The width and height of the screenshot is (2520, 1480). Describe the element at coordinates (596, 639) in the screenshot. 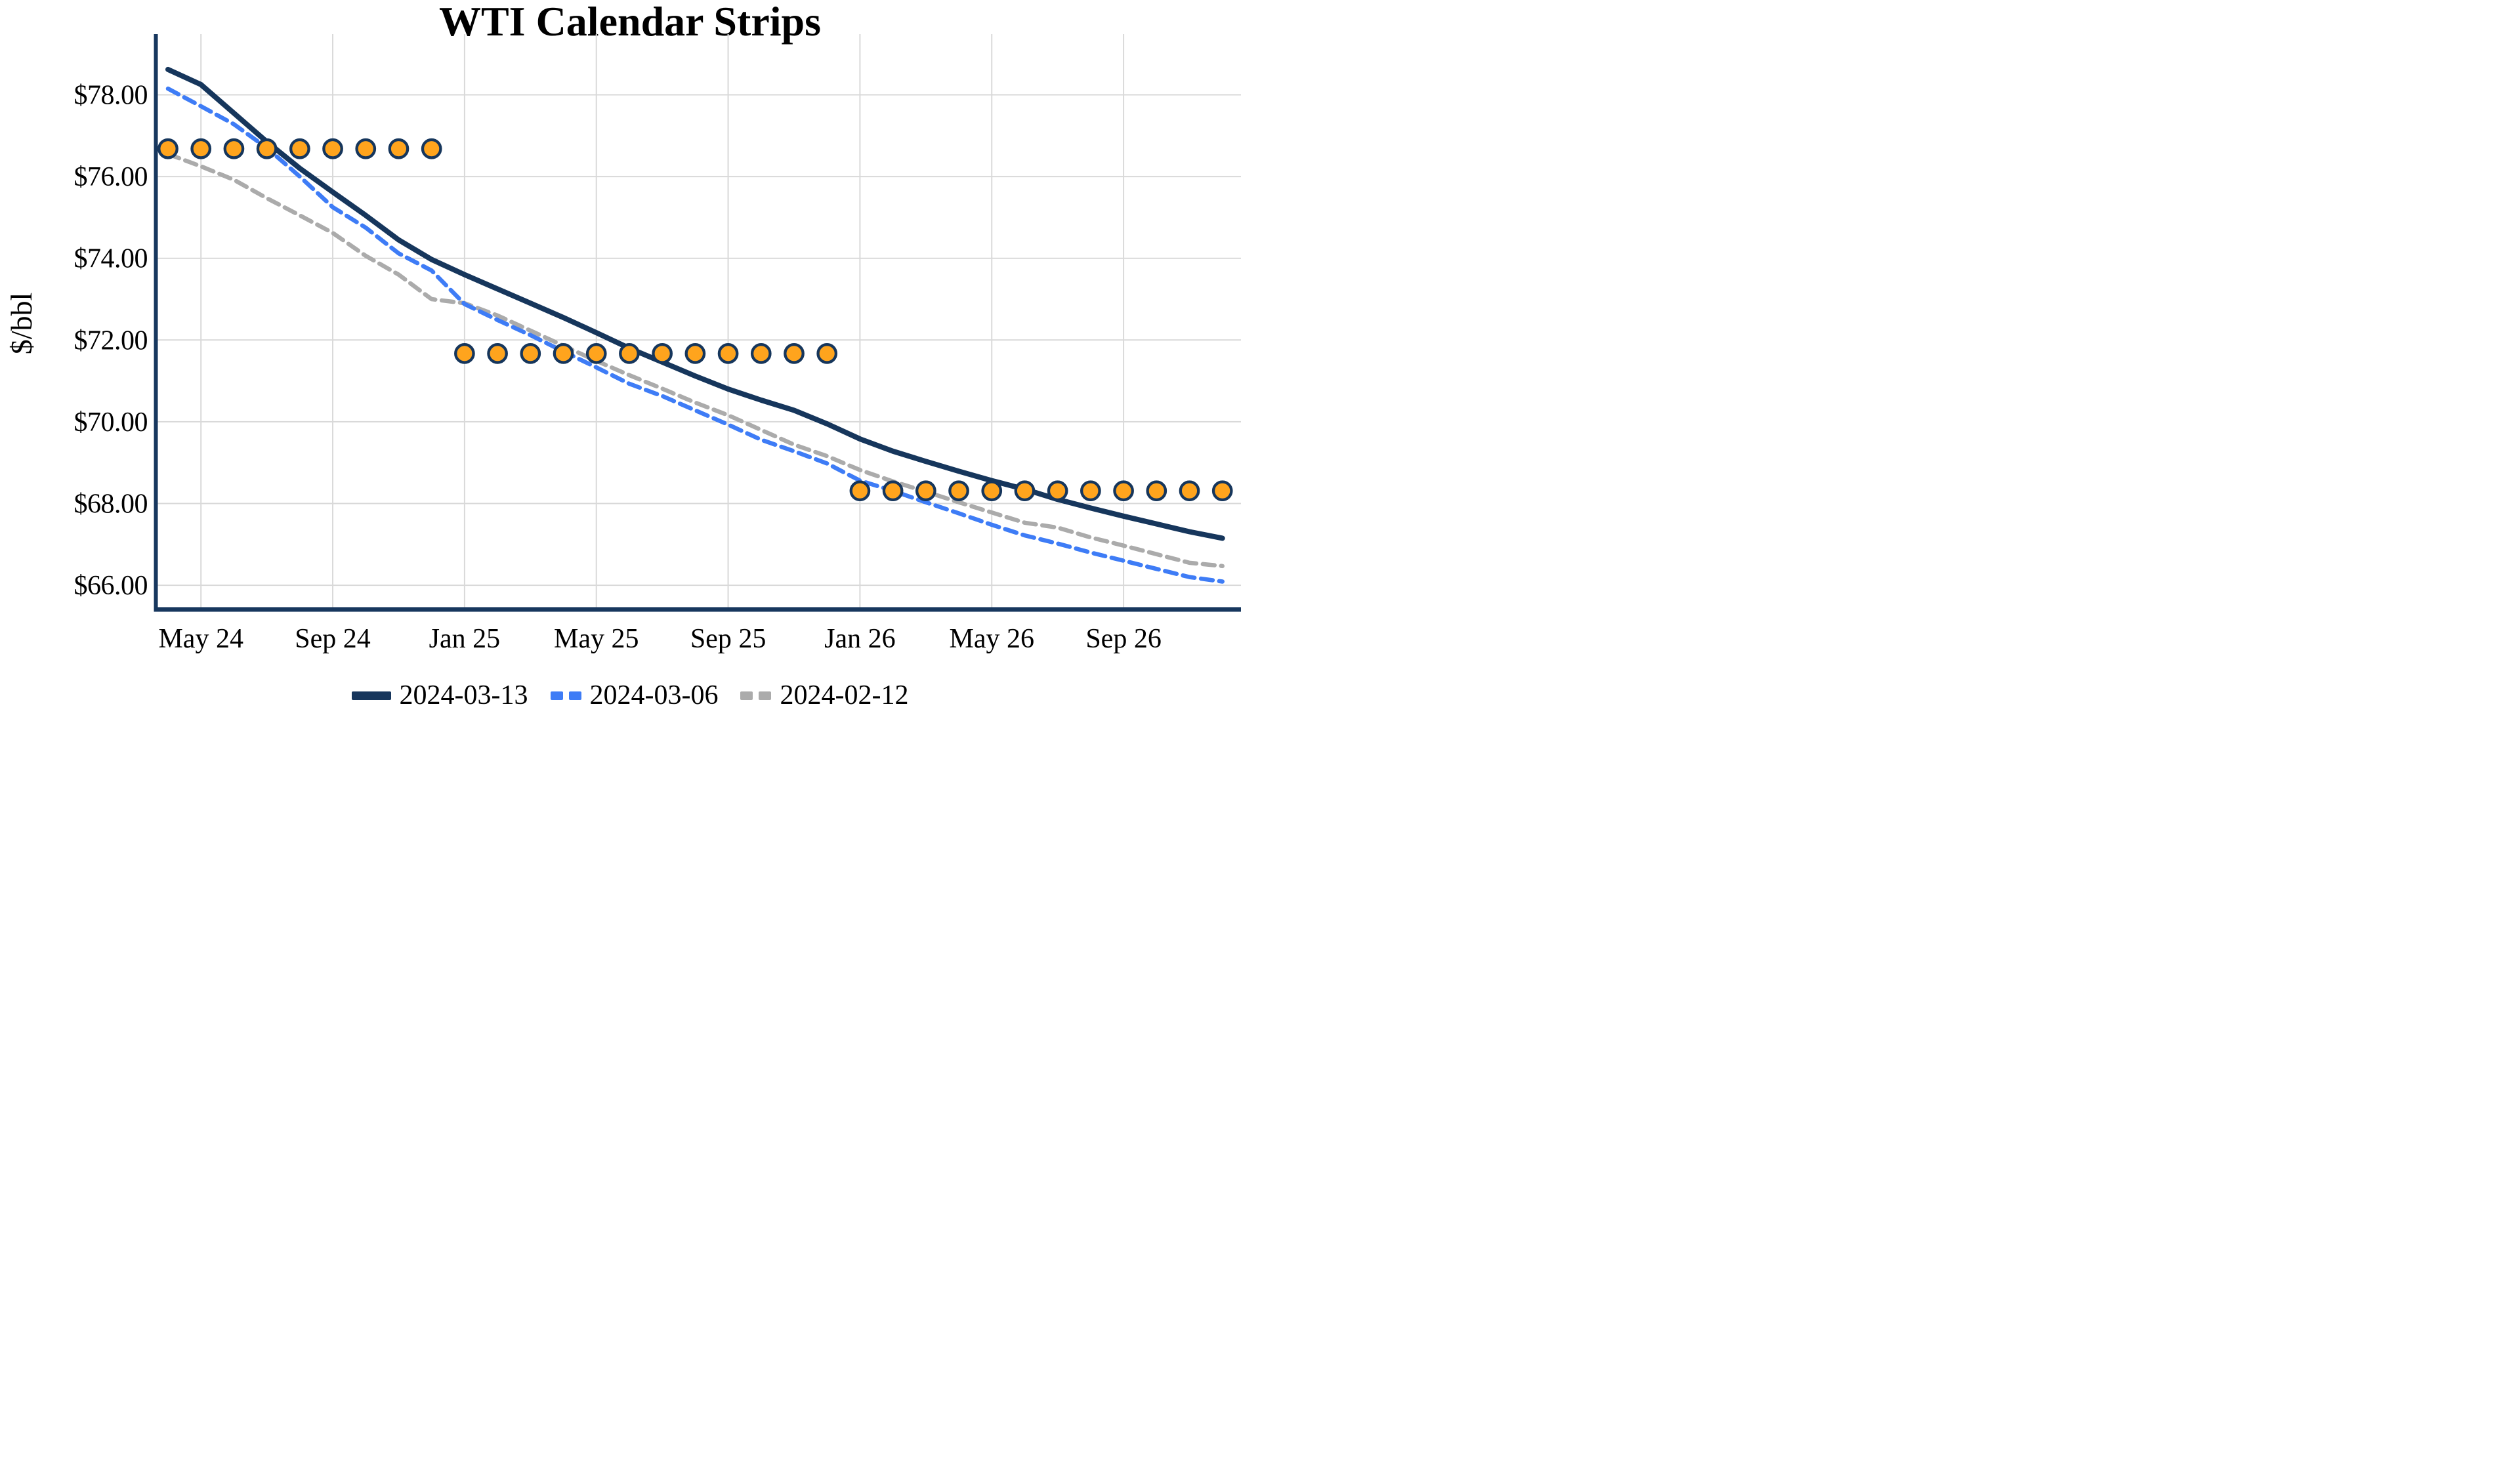

I see `x-tick-label: May 25` at that location.